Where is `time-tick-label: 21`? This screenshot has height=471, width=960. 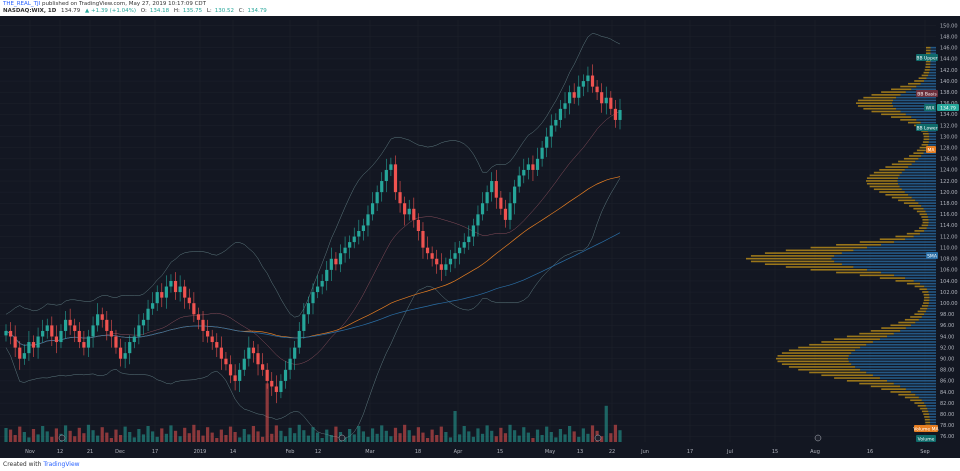
time-tick-label: 21 is located at coordinates (90, 452).